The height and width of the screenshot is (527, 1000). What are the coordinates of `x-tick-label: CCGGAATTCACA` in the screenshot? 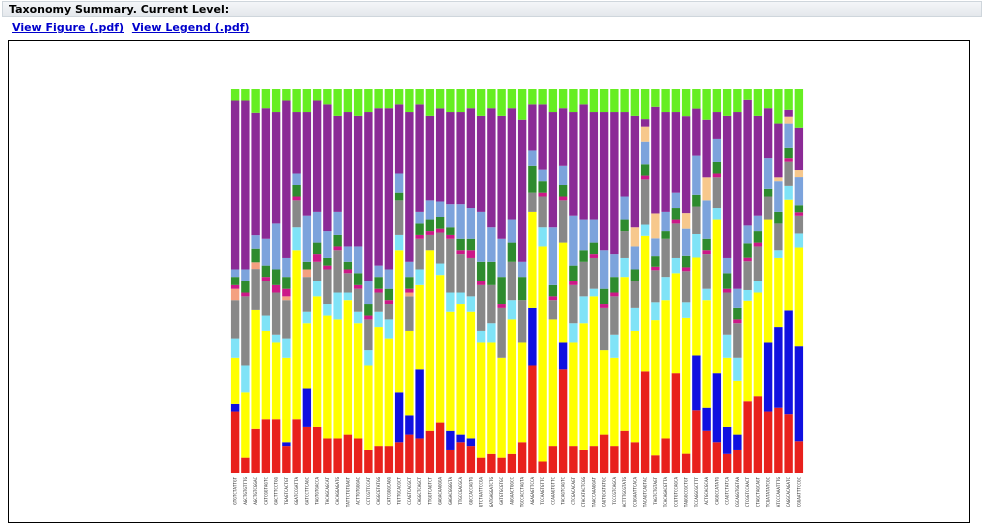 It's located at (634, 492).